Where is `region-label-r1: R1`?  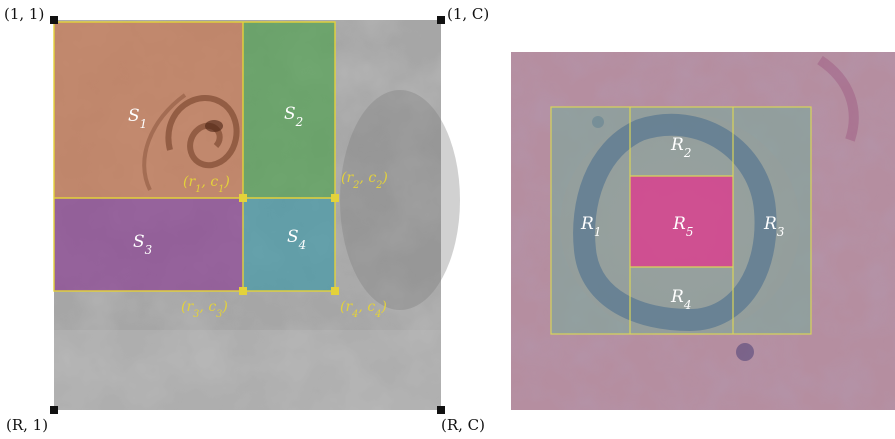 region-label-r1: R1 is located at coordinates (590, 226).